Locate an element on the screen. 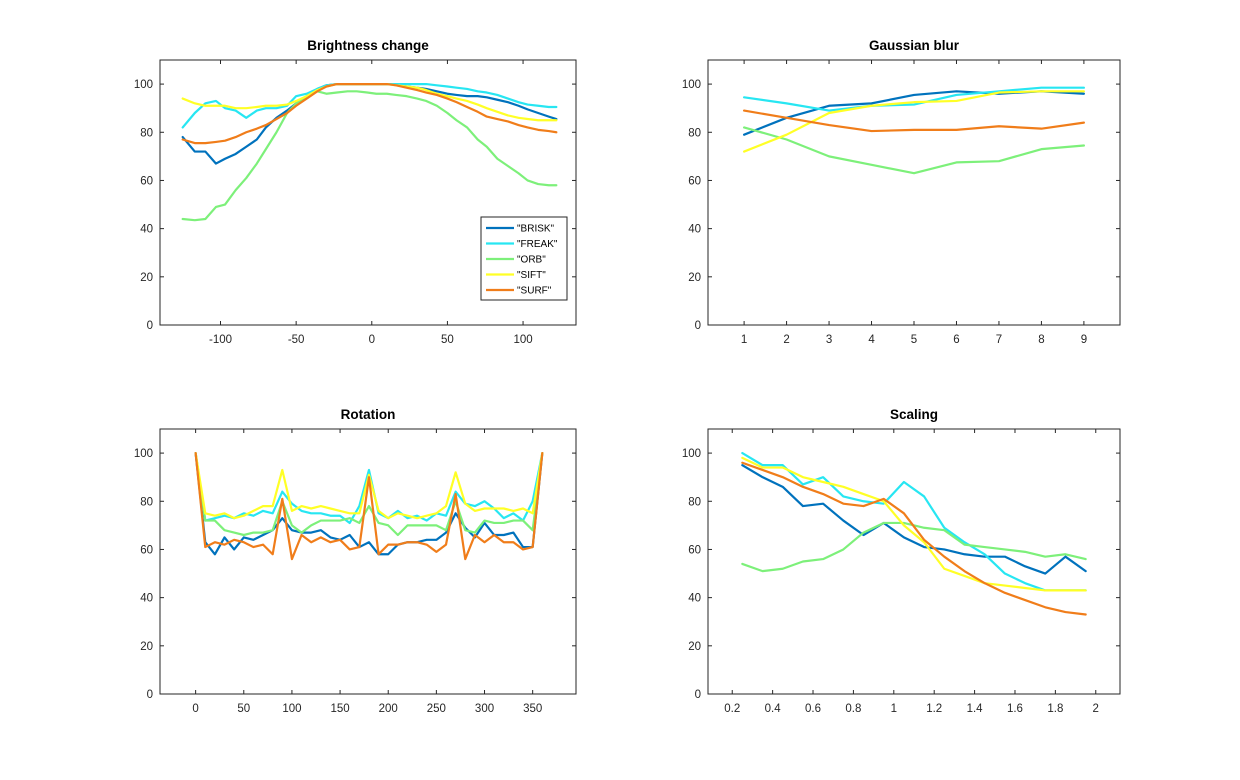  gaussian-blur-series-sift is located at coordinates (914, 121).